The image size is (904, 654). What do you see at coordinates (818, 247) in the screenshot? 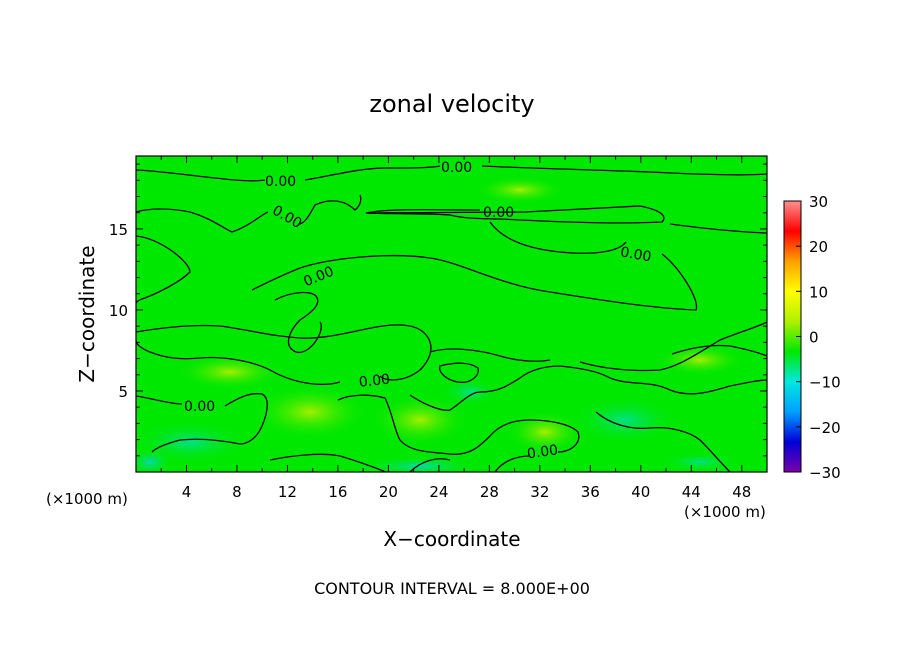
I see `colorbar-tick-label: 20` at bounding box center [818, 247].